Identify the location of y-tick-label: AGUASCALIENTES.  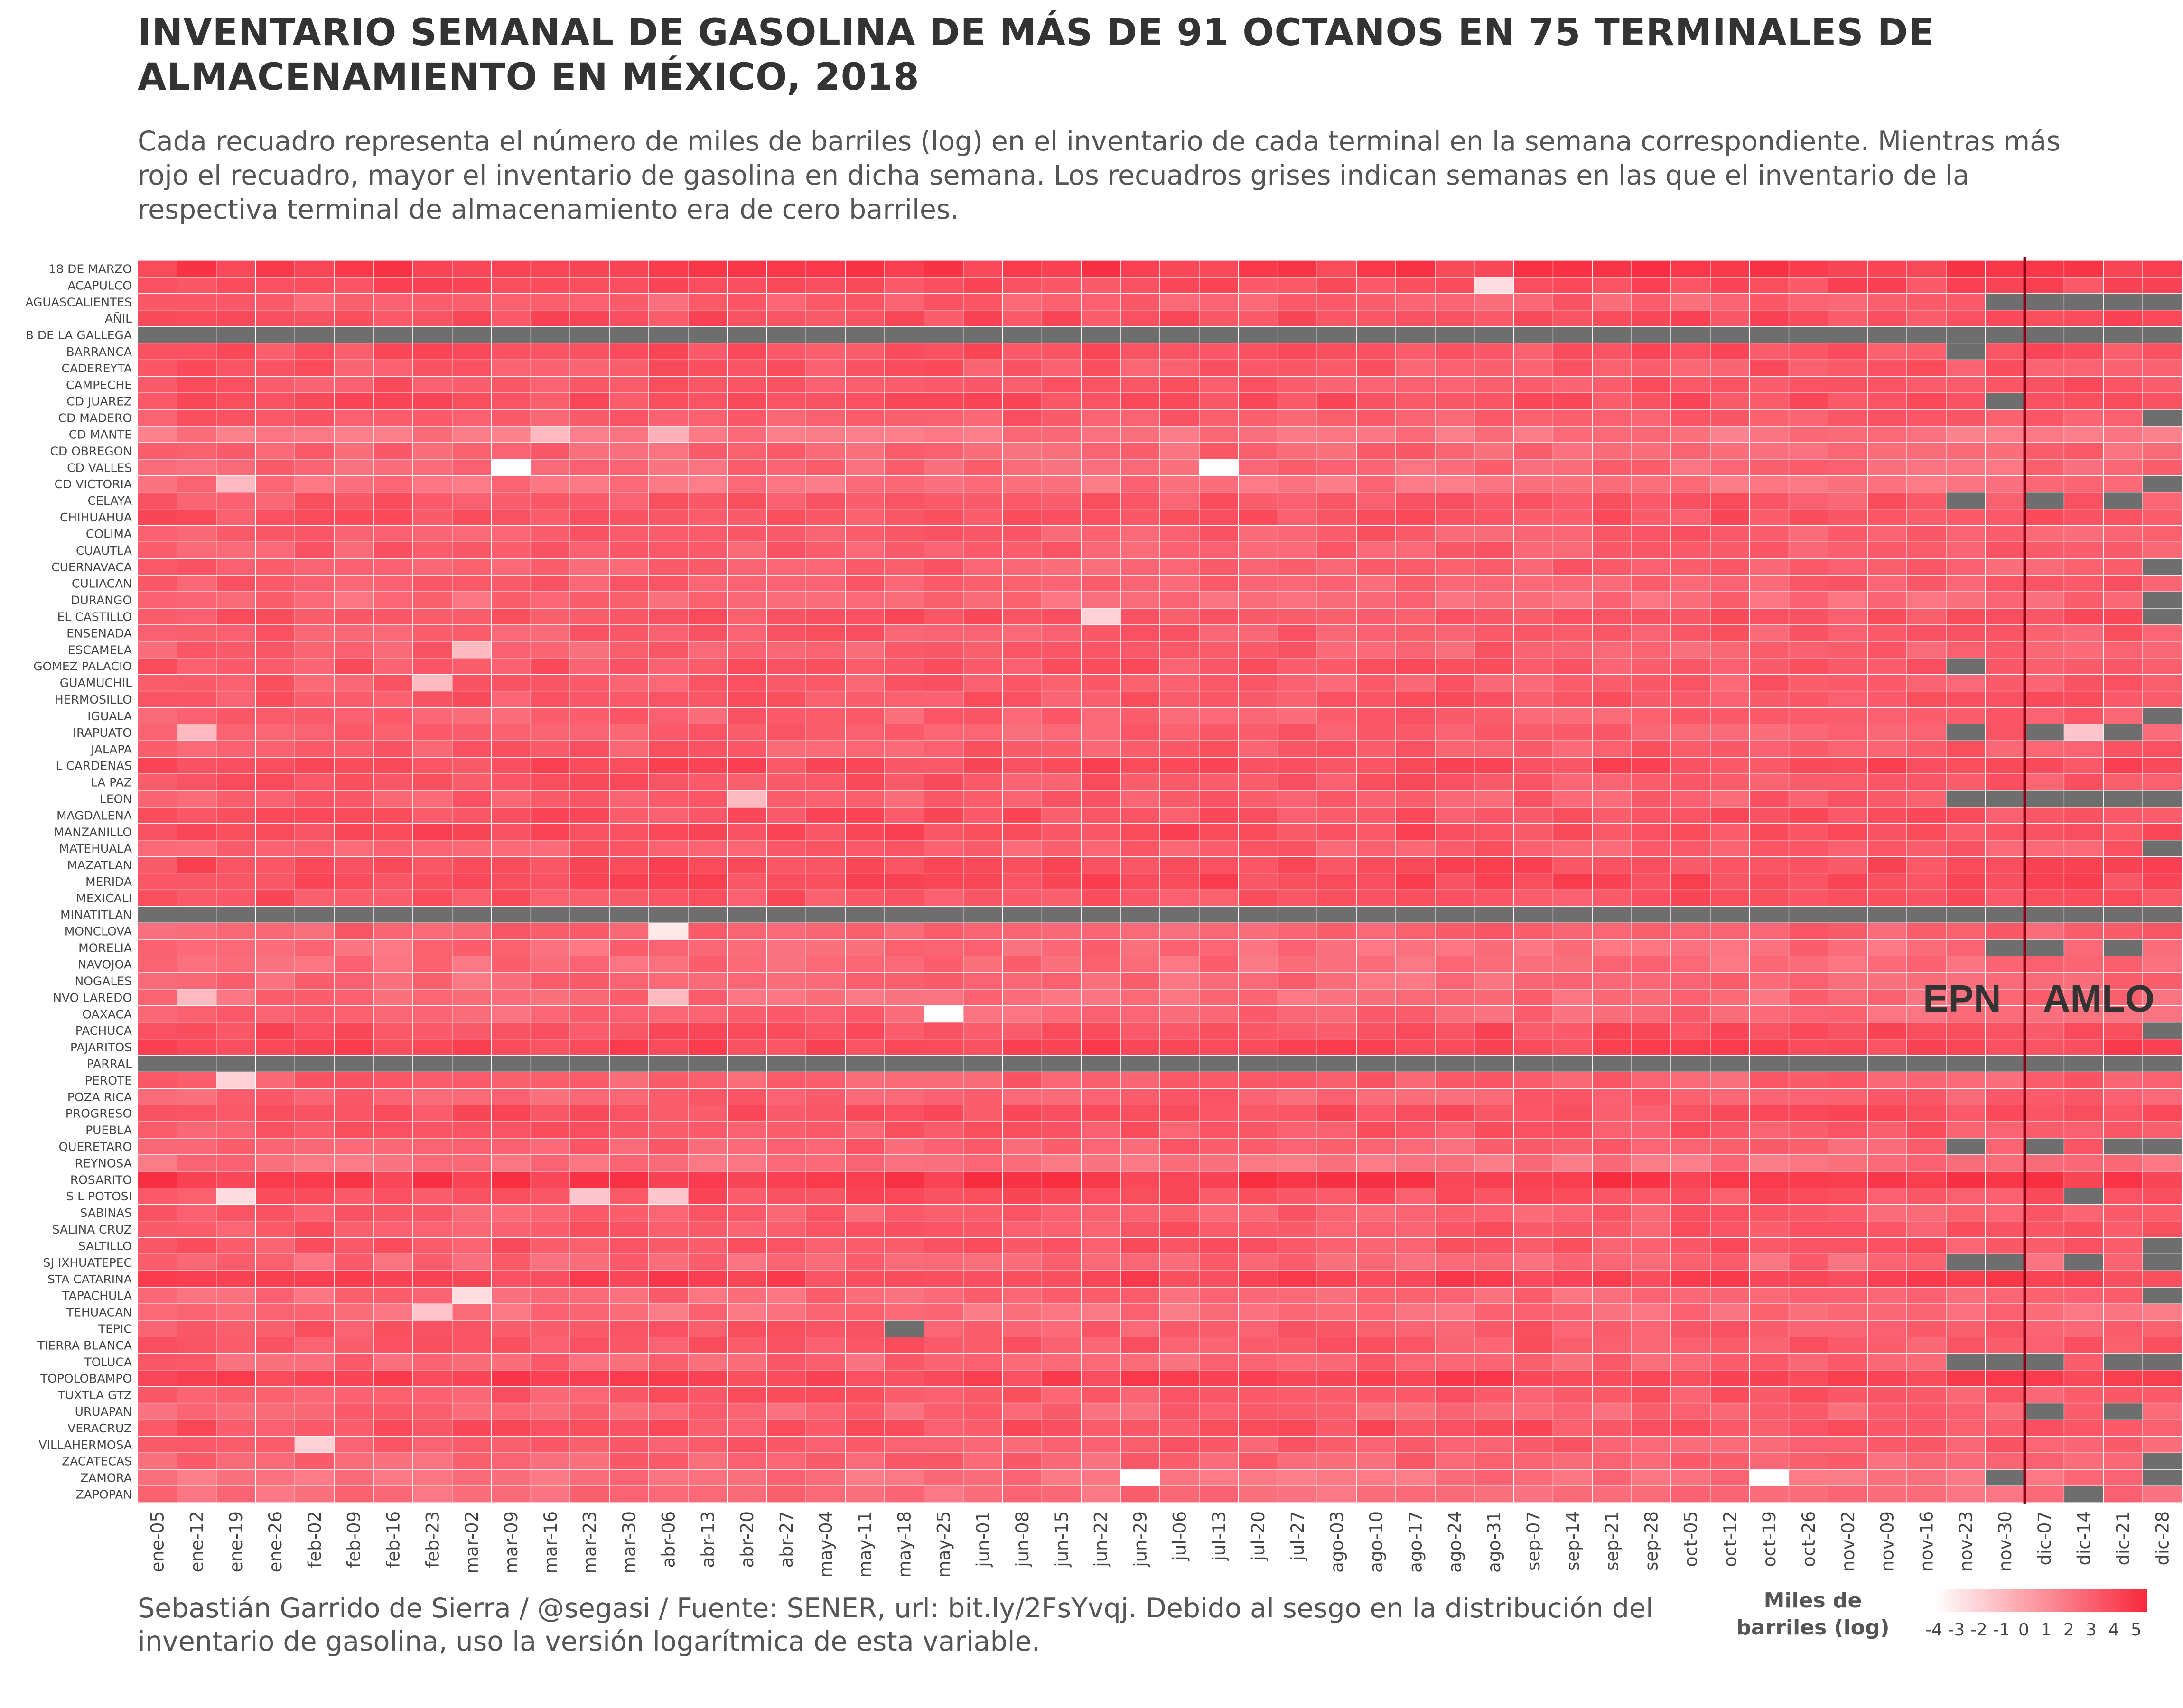
(78, 302).